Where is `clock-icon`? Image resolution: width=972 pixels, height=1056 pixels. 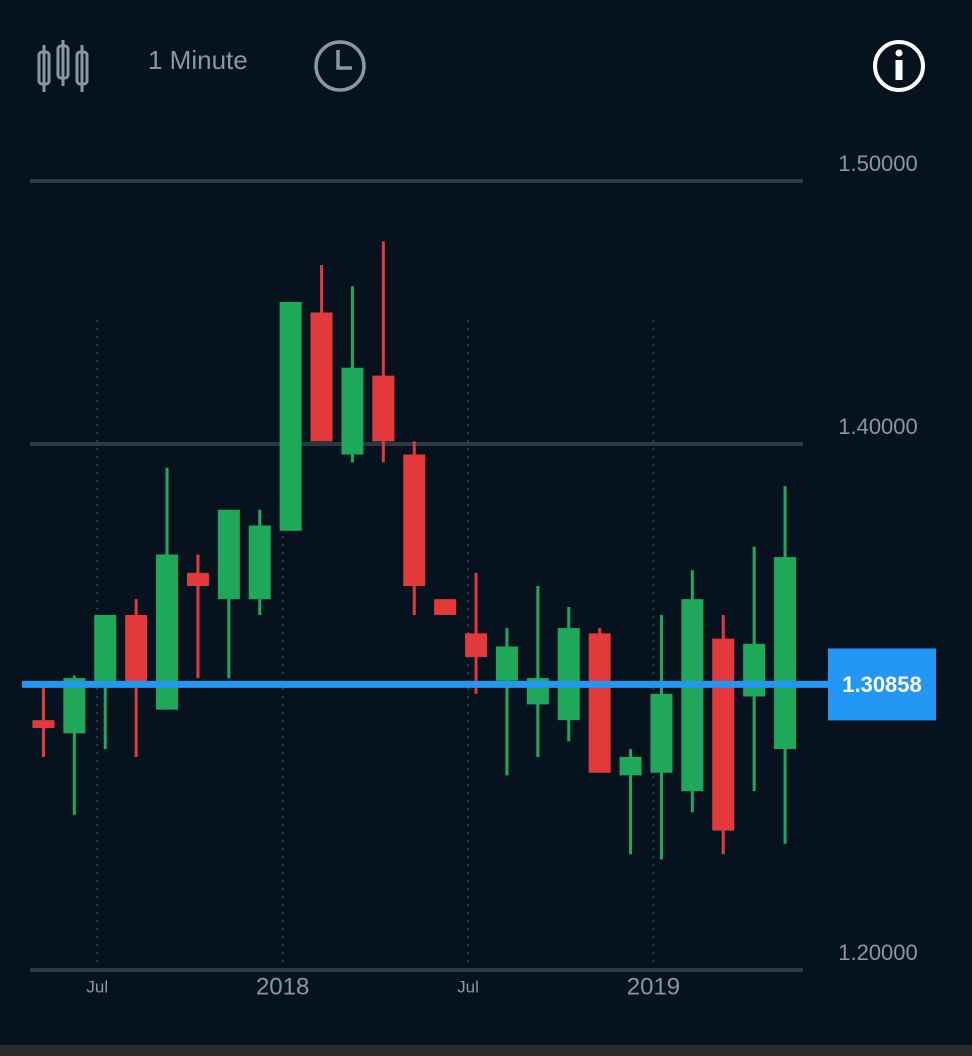
clock-icon is located at coordinates (340, 66).